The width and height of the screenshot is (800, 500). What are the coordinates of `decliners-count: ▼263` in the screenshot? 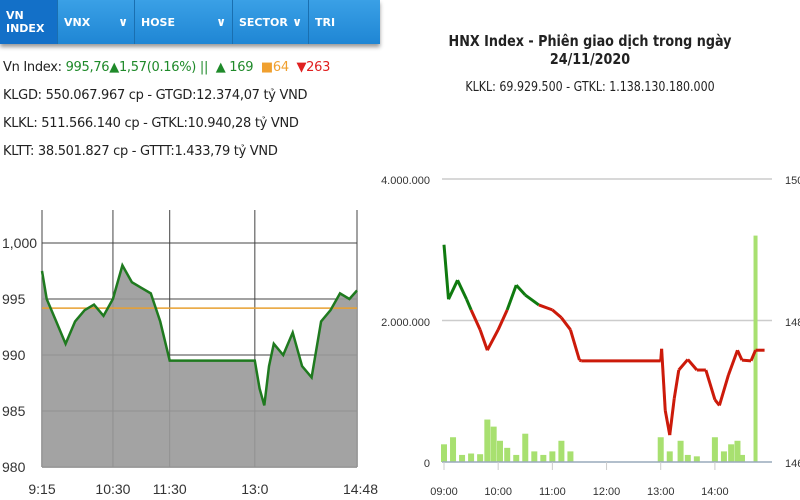 It's located at (313, 67).